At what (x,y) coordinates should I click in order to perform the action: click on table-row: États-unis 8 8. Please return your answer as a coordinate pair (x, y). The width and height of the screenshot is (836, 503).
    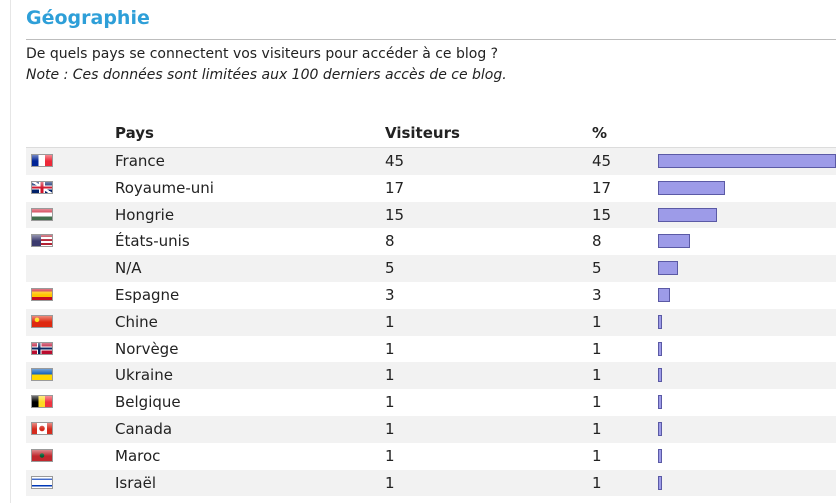
    Looking at the image, I should click on (431, 241).